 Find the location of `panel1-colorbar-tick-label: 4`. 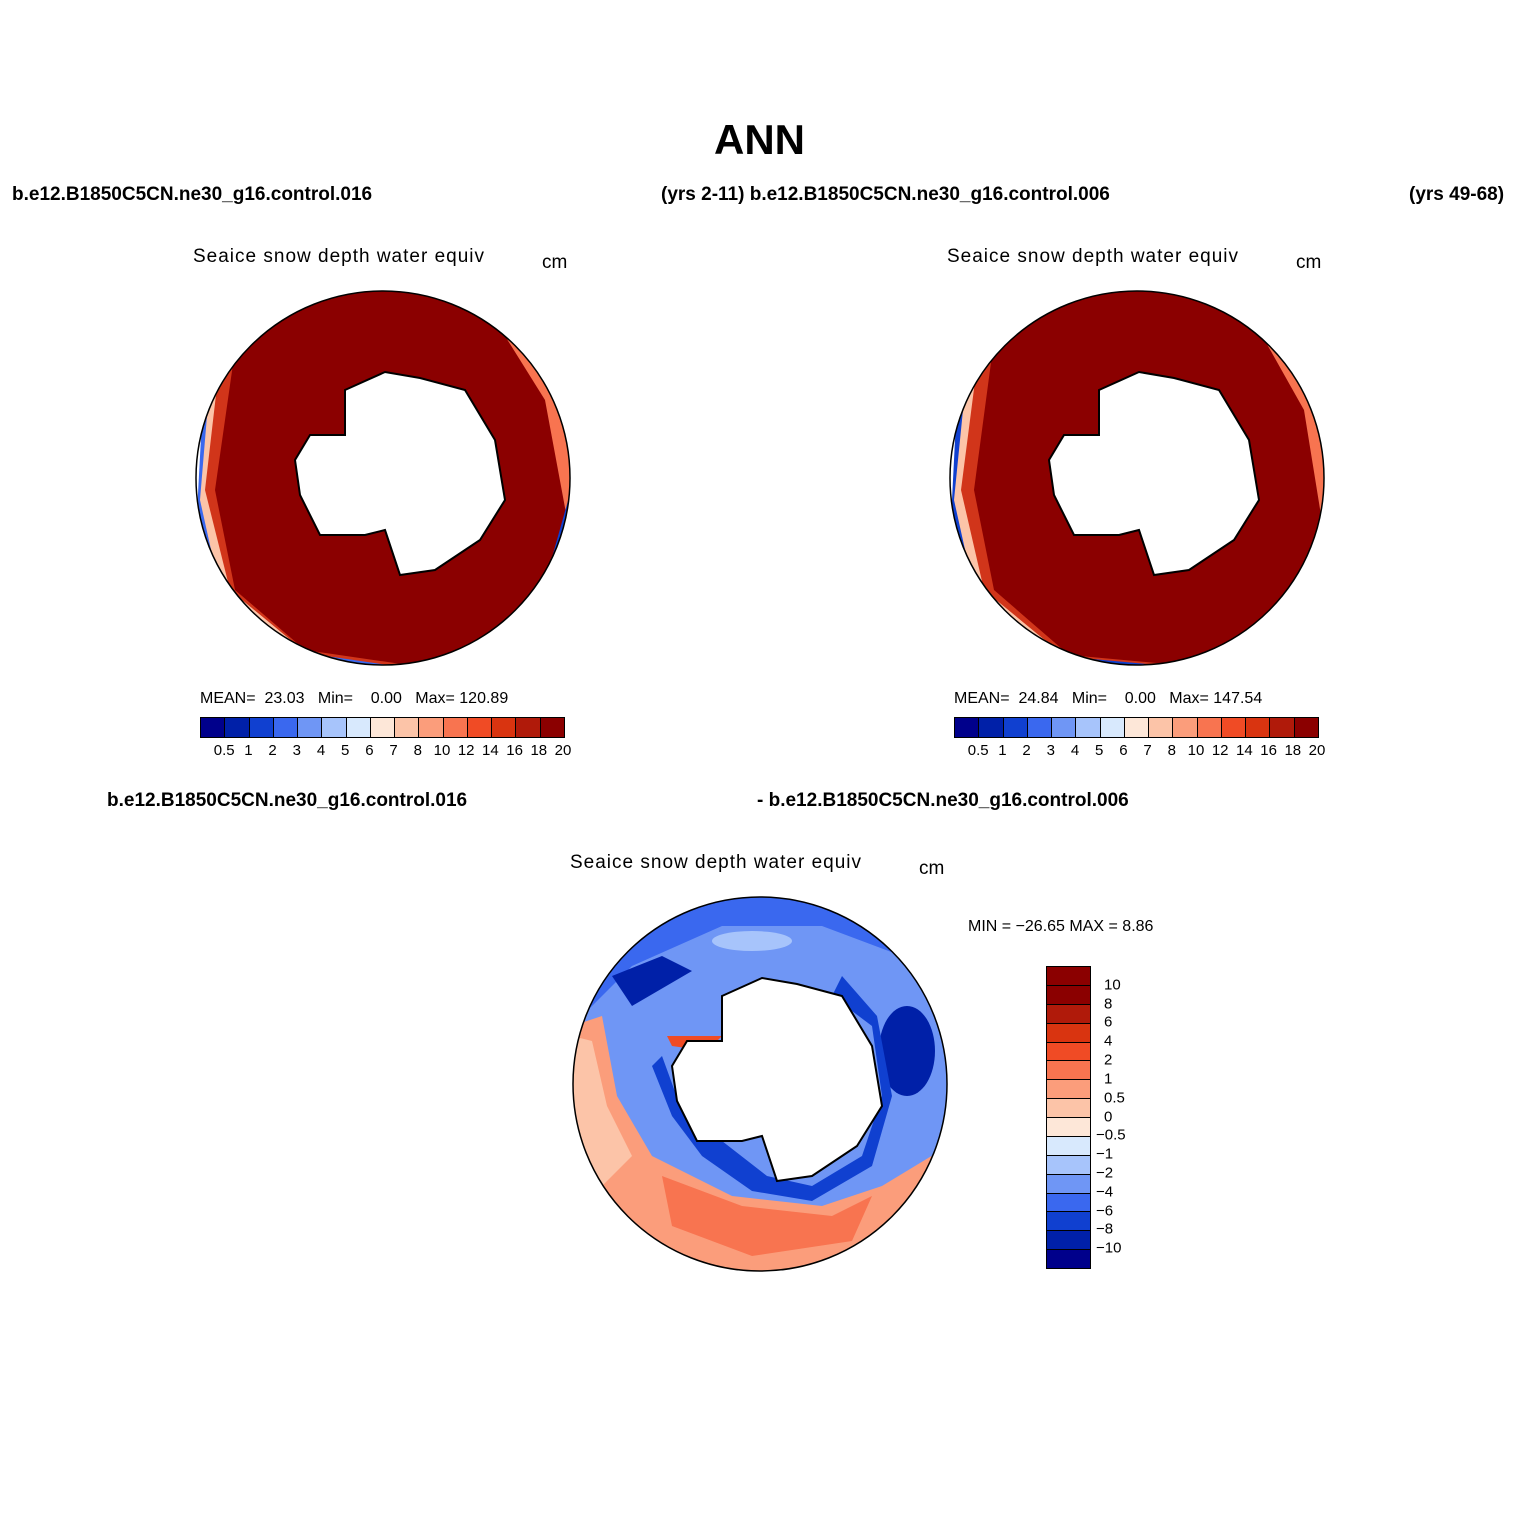

panel1-colorbar-tick-label: 4 is located at coordinates (321, 750).